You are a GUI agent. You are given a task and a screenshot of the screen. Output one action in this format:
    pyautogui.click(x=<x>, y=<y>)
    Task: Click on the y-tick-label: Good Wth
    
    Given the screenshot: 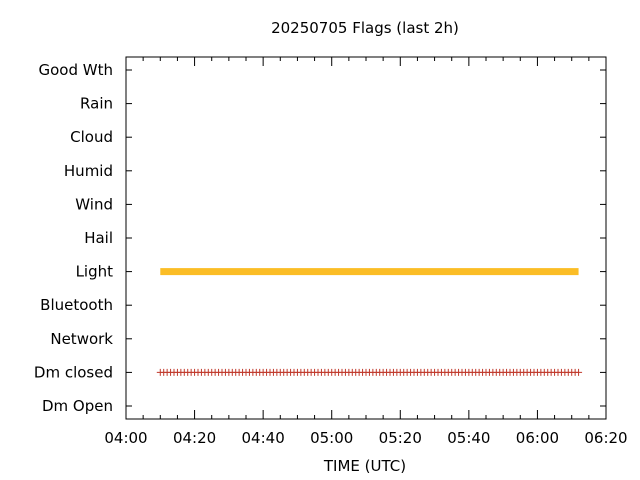 What is the action you would take?
    pyautogui.click(x=76, y=70)
    